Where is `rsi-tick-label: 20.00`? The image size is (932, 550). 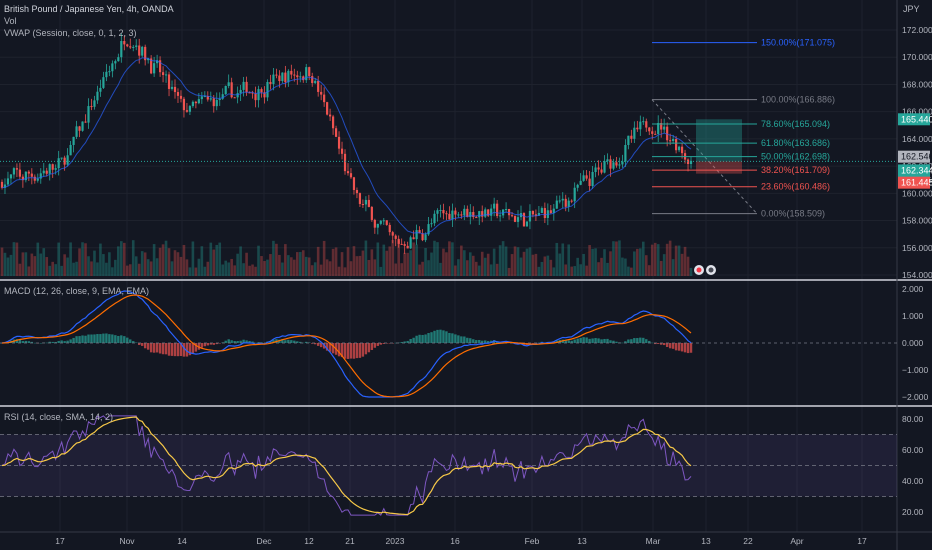
rsi-tick-label: 20.00 is located at coordinates (913, 512).